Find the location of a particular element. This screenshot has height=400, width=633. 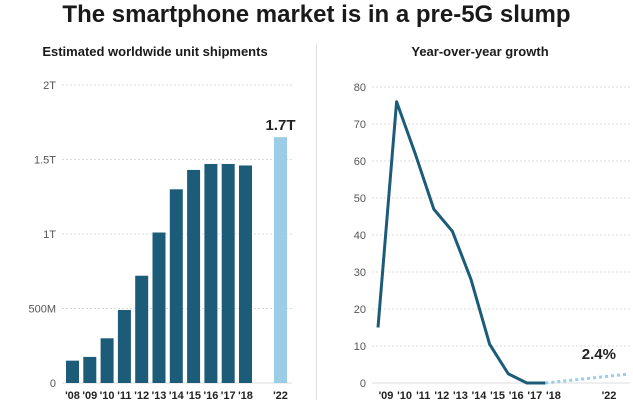

right-y-tick-label: 30 is located at coordinates (360, 273).